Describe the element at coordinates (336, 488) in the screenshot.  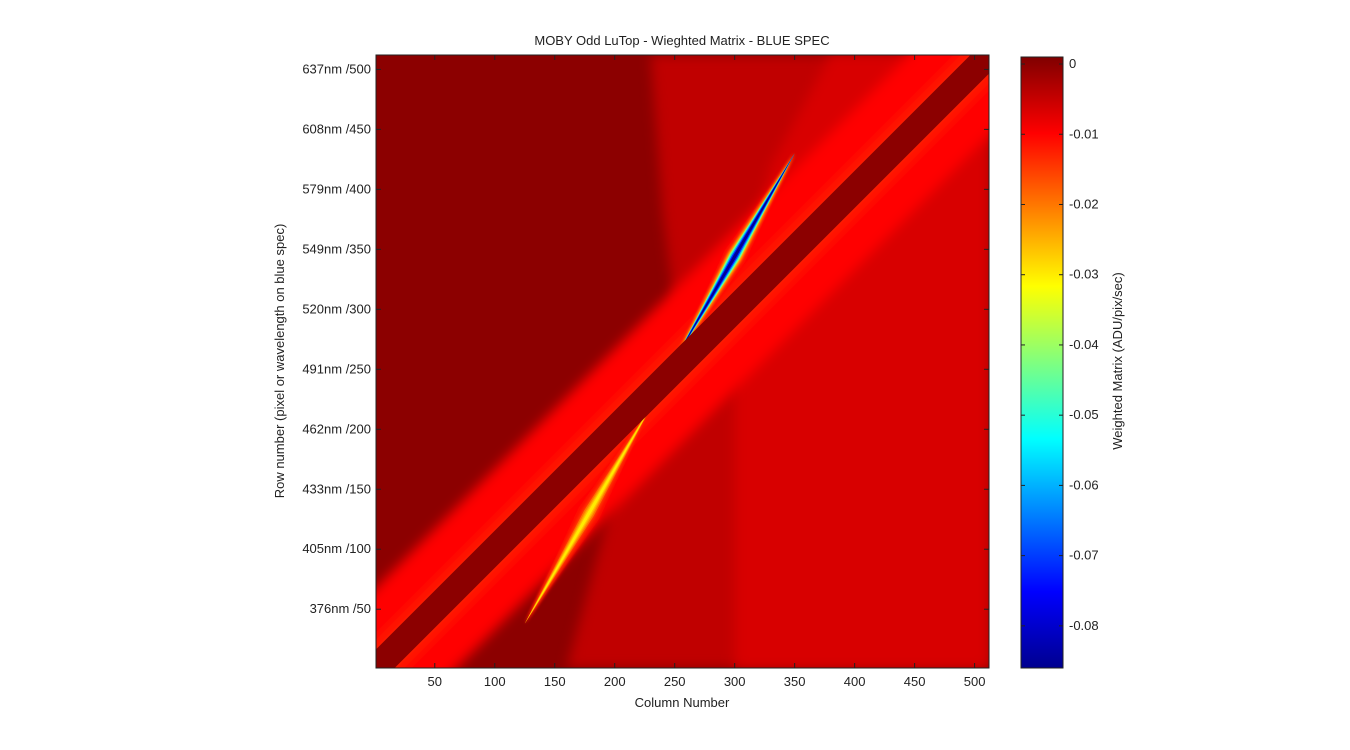
I see `y-tick-label: 433nm /150` at that location.